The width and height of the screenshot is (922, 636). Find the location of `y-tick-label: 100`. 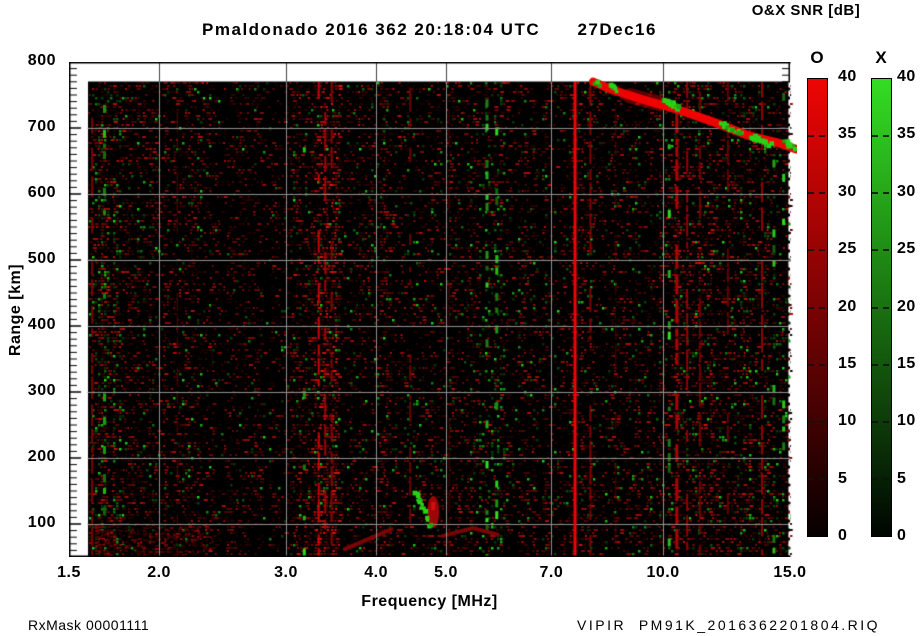

y-tick-label: 100 is located at coordinates (41, 522).